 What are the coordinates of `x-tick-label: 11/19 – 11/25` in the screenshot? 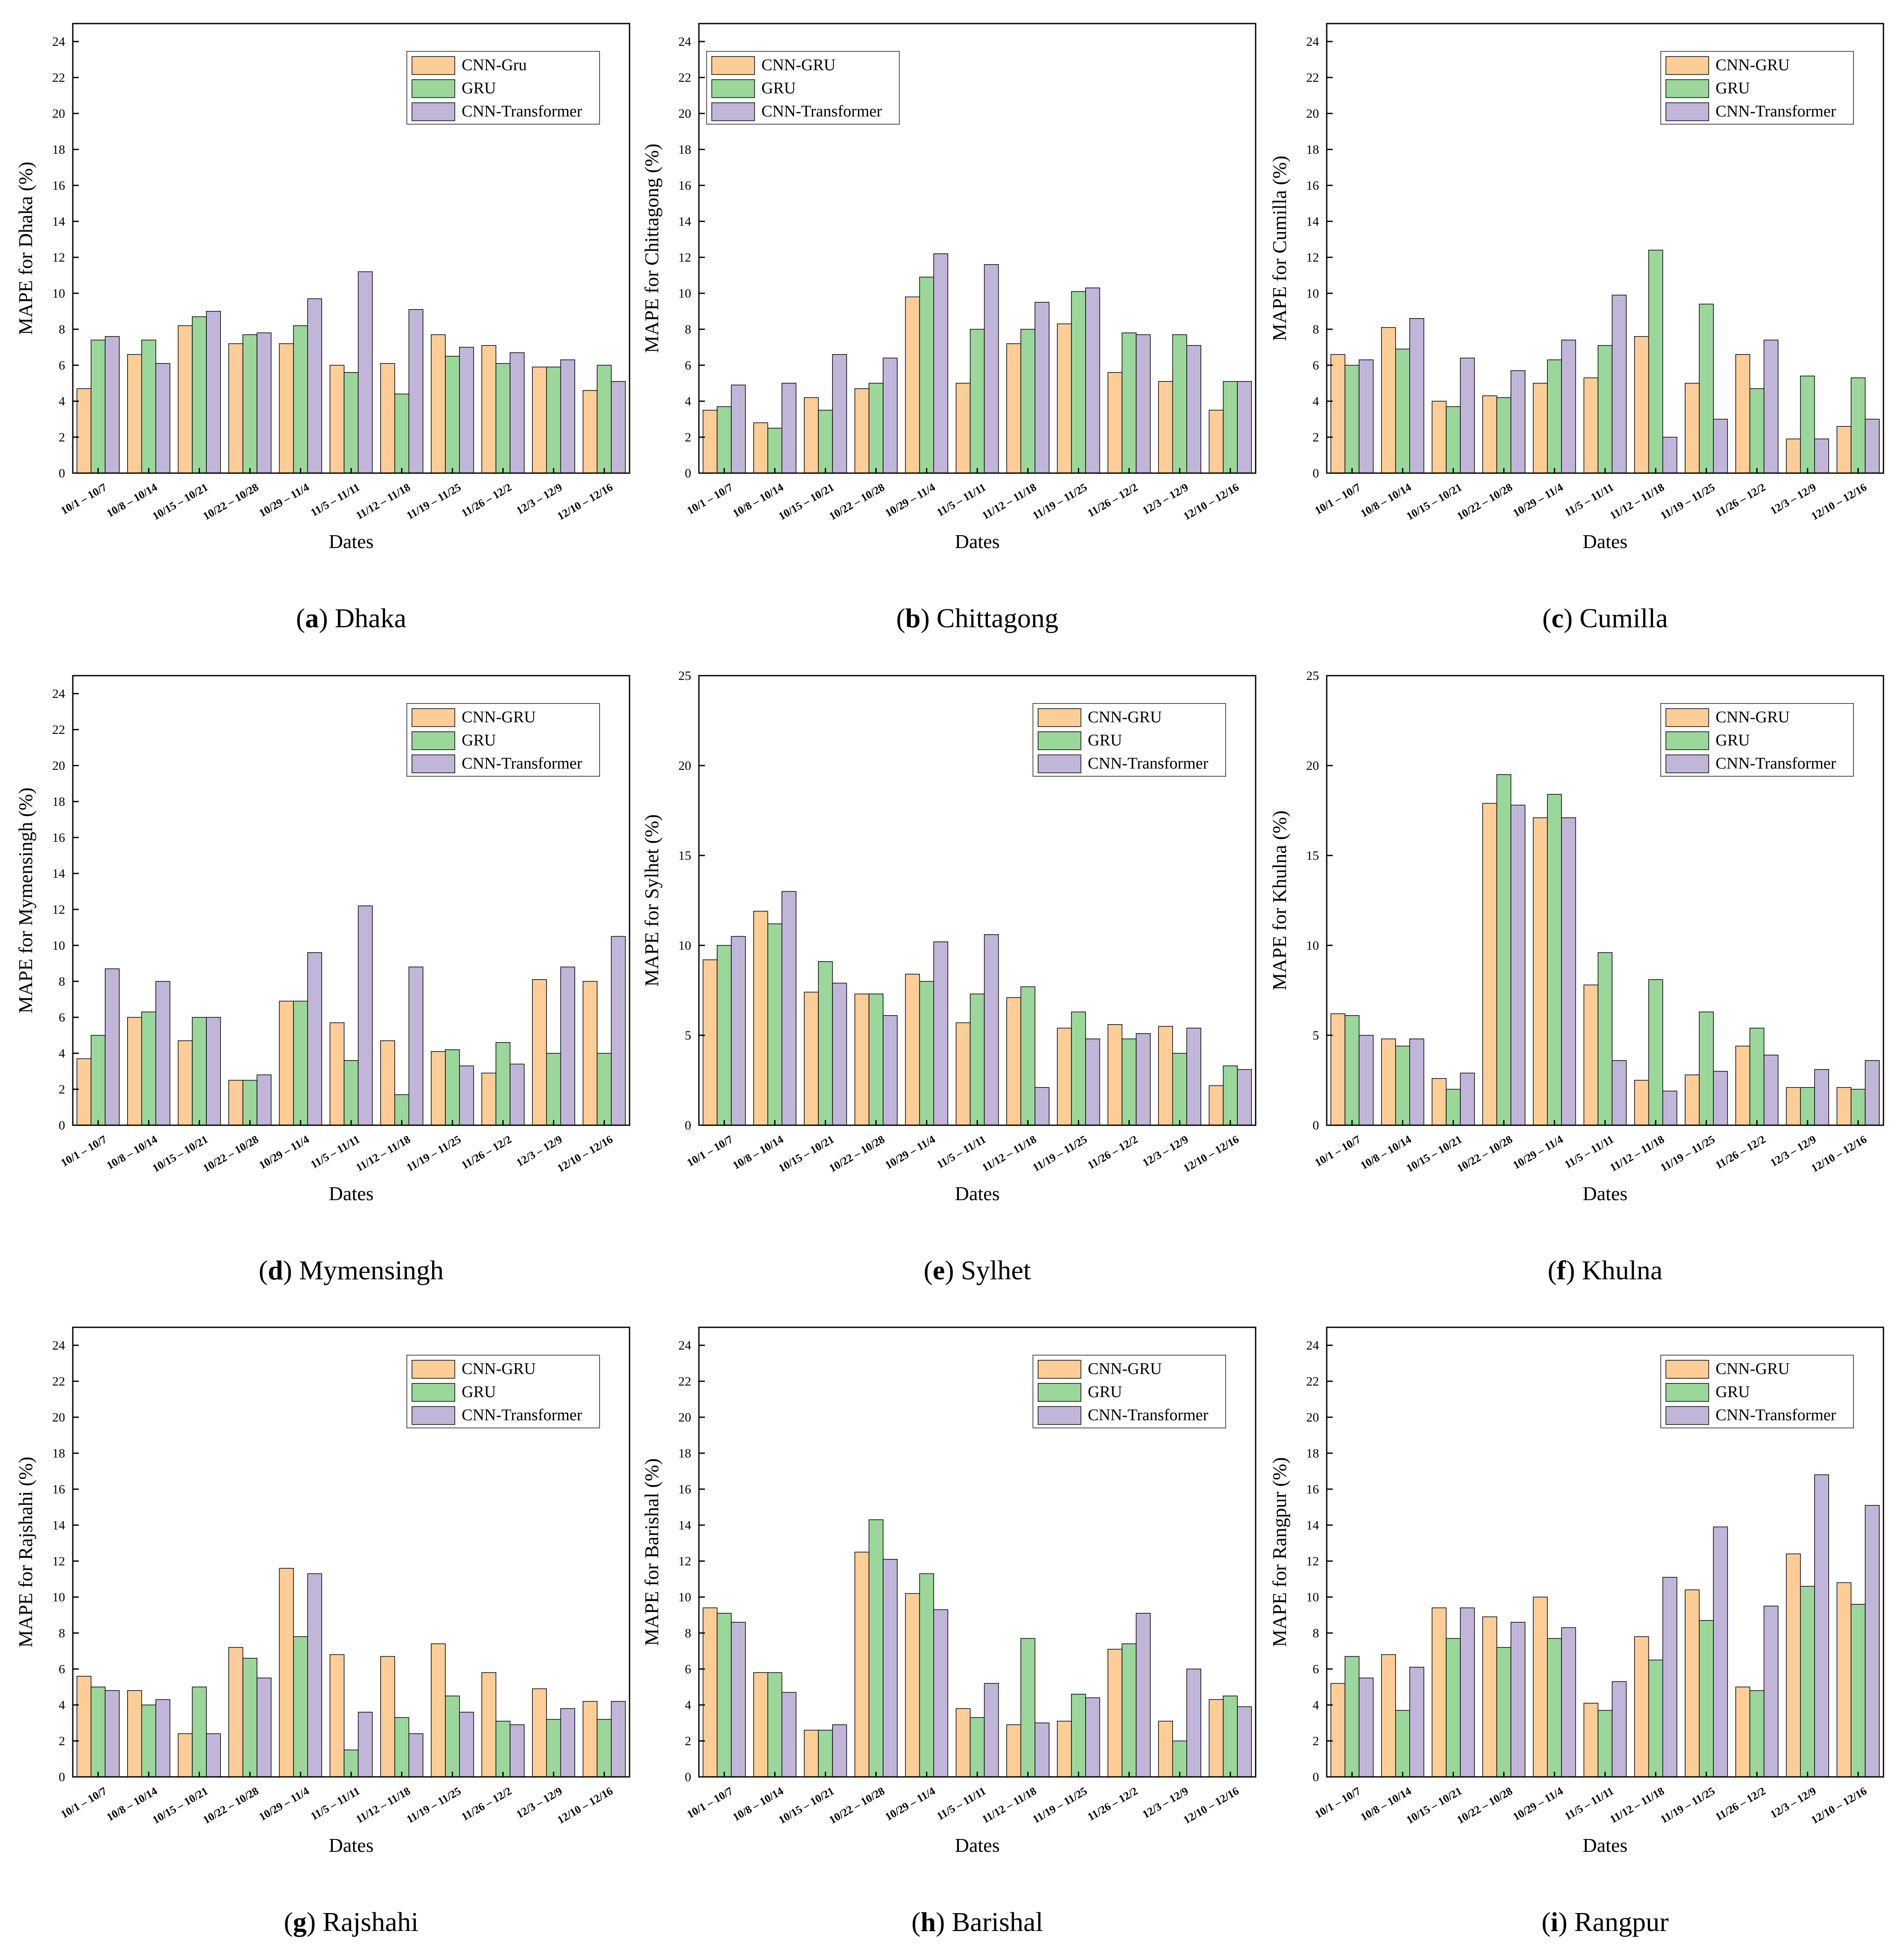 It's located at (1687, 501).